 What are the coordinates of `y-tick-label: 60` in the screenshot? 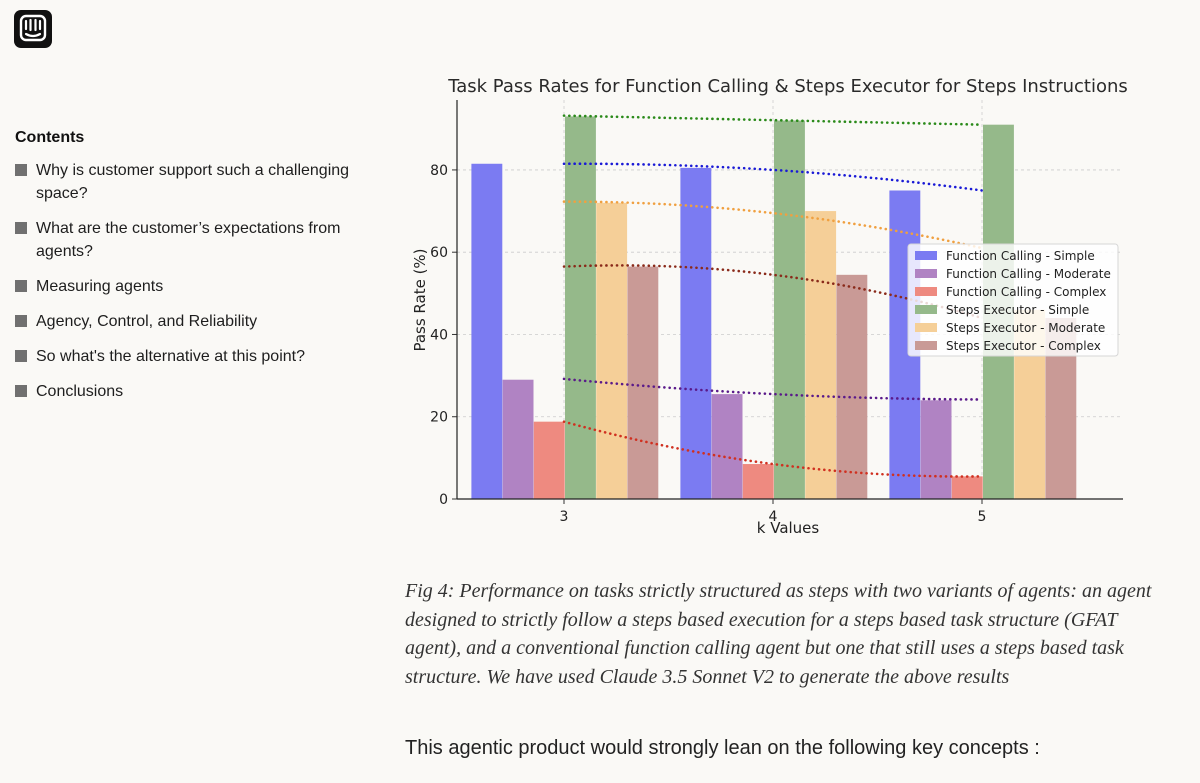 It's located at (439, 253).